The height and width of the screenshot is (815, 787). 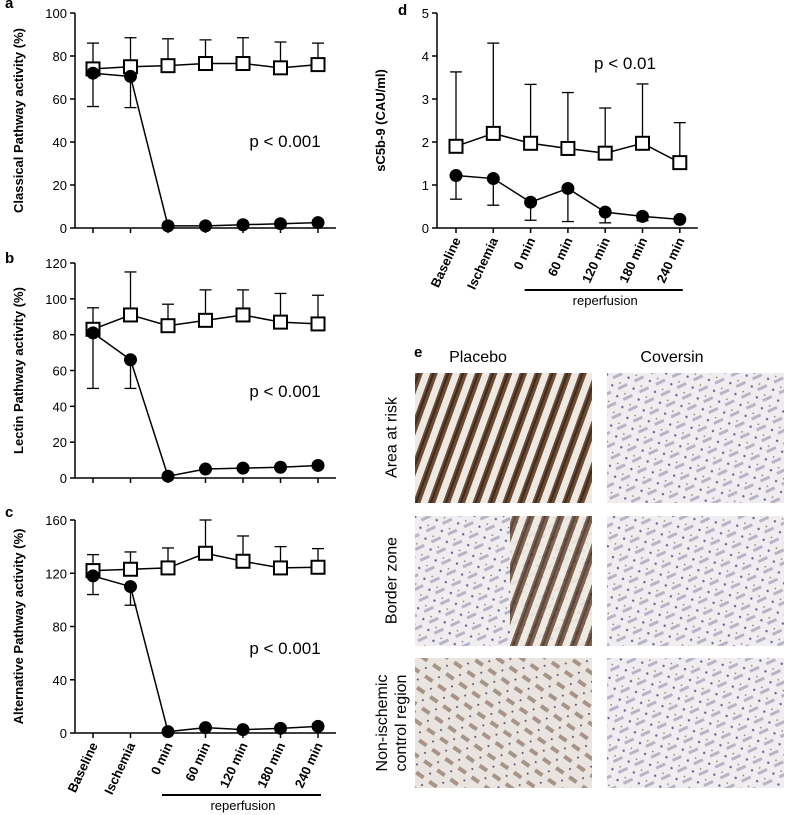 I want to click on y-axis-label: sC5b-9 (CAU/ml), so click(x=380, y=120).